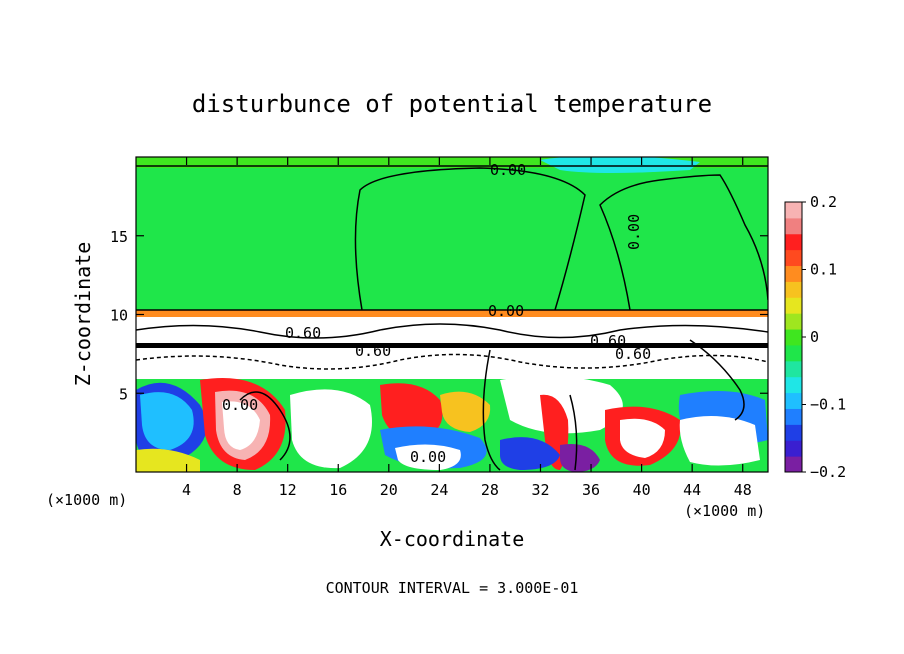  Describe the element at coordinates (743, 490) in the screenshot. I see `x-tick-label: 48` at that location.